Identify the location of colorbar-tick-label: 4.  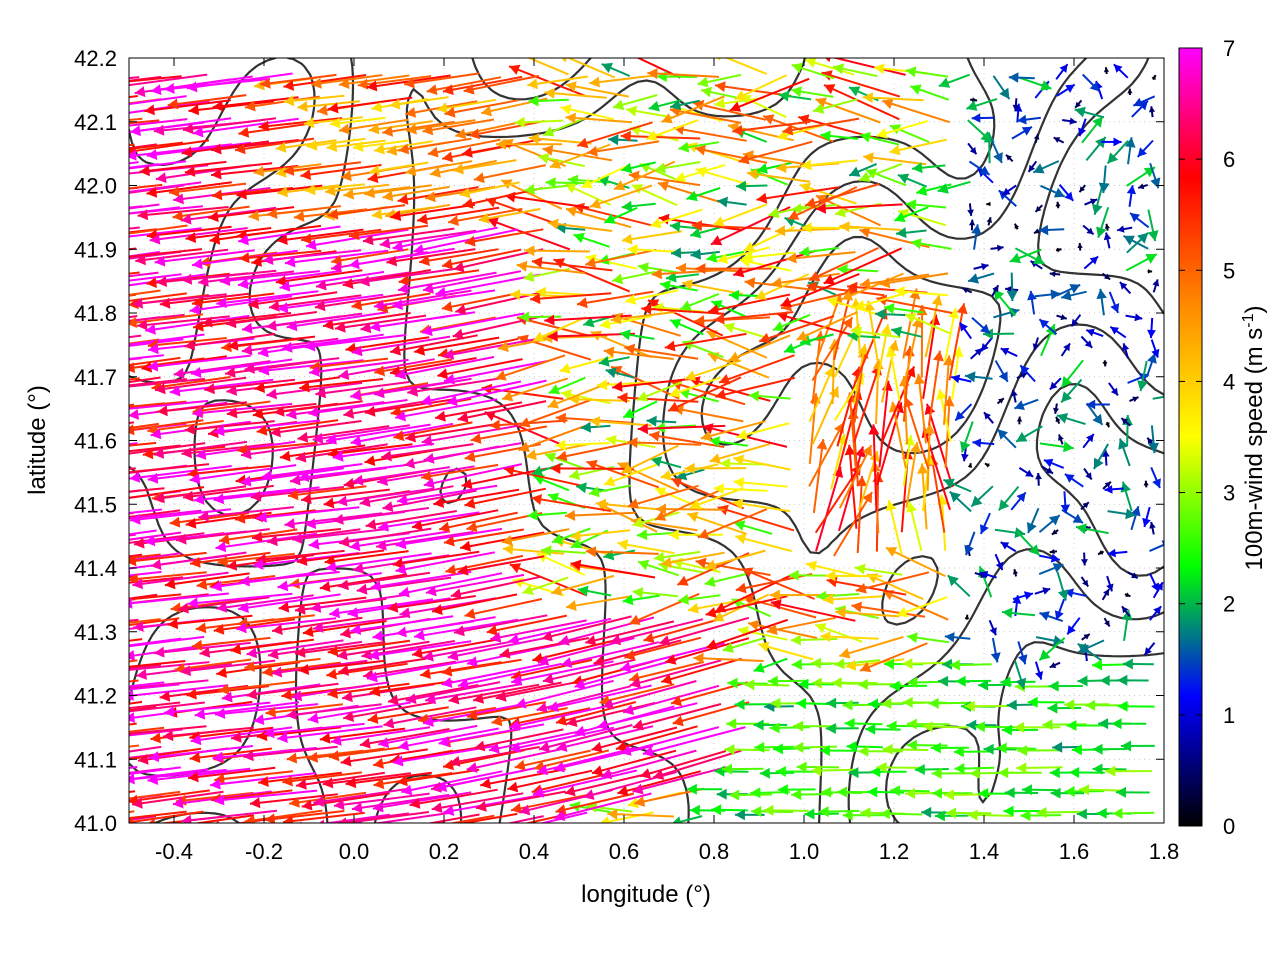
(1229, 381).